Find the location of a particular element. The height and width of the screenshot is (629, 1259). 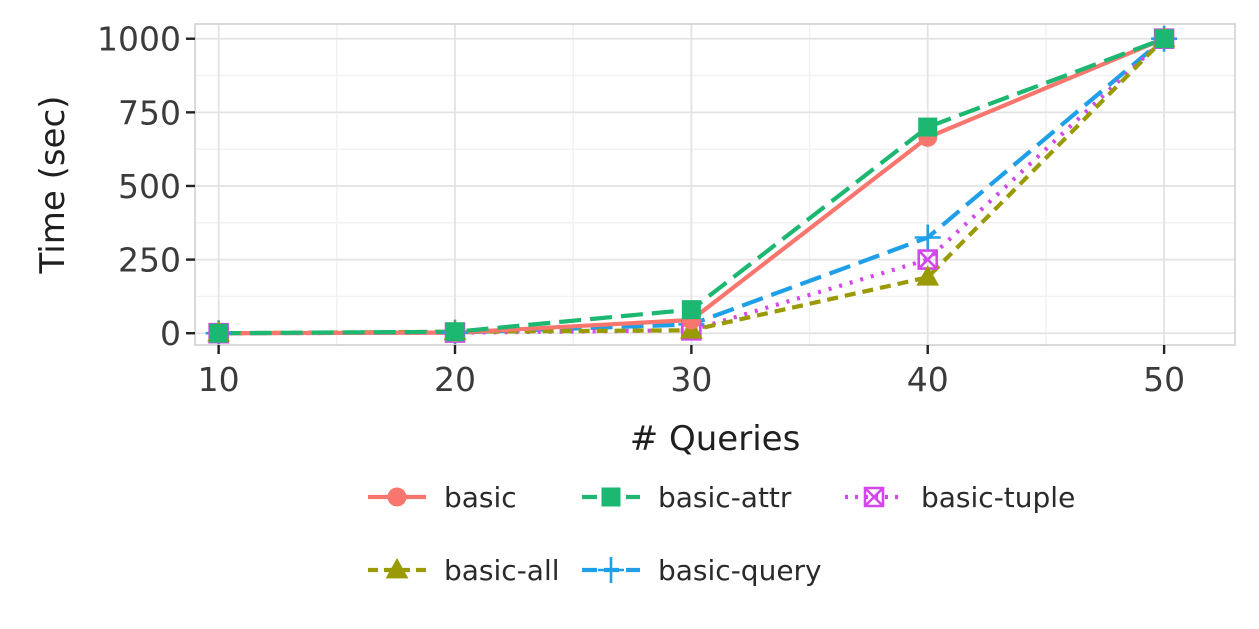

legend-label: basic is located at coordinates (480, 497).